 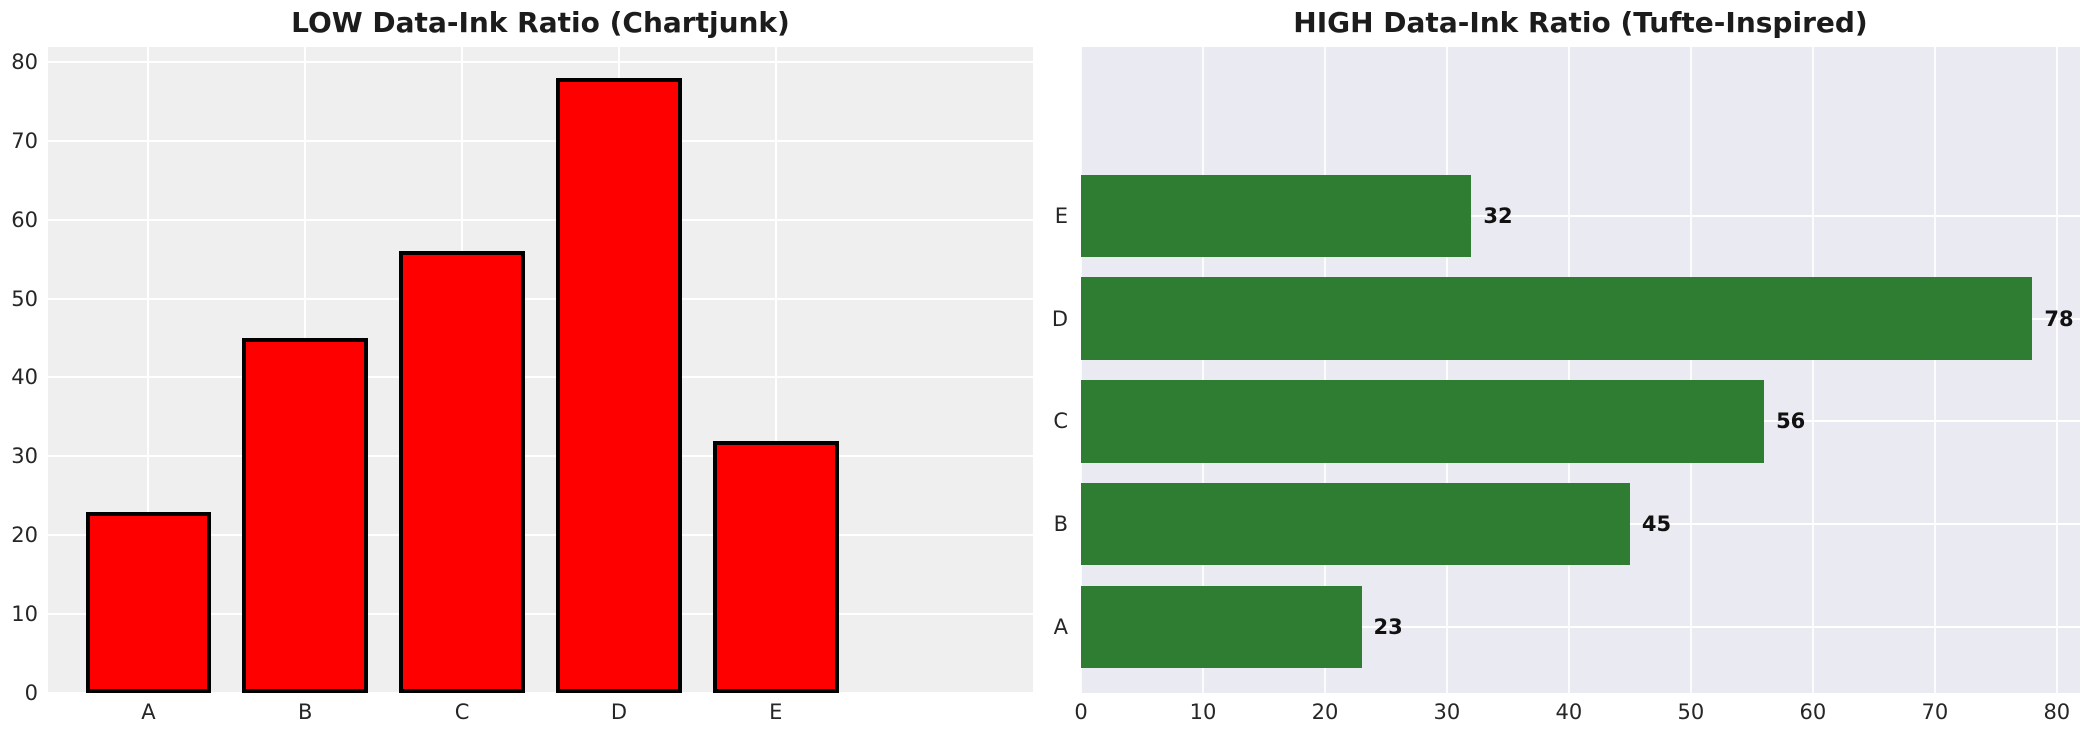 I want to click on bar-value-label: 78, so click(x=2059, y=318).